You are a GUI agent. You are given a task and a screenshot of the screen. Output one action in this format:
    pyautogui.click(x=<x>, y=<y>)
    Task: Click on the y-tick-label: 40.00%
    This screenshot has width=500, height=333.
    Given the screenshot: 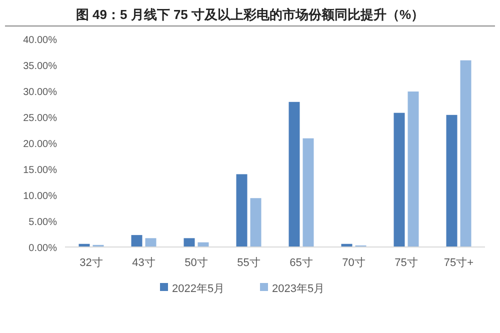 What is the action you would take?
    pyautogui.click(x=40, y=40)
    